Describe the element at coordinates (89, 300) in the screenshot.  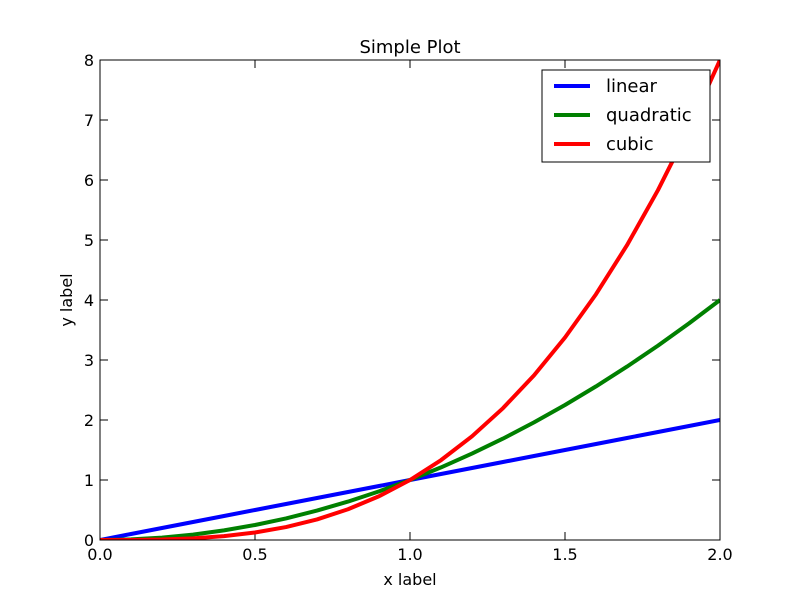
I see `y-tick-label: 4` at that location.